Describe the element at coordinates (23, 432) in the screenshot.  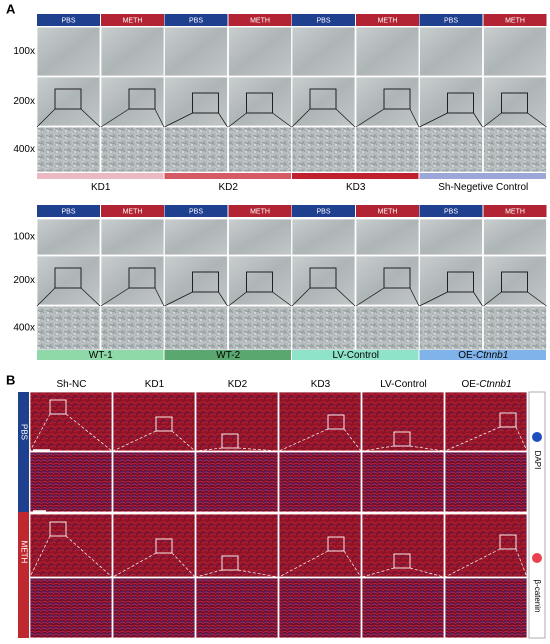
I see `row-label: PBS` at that location.